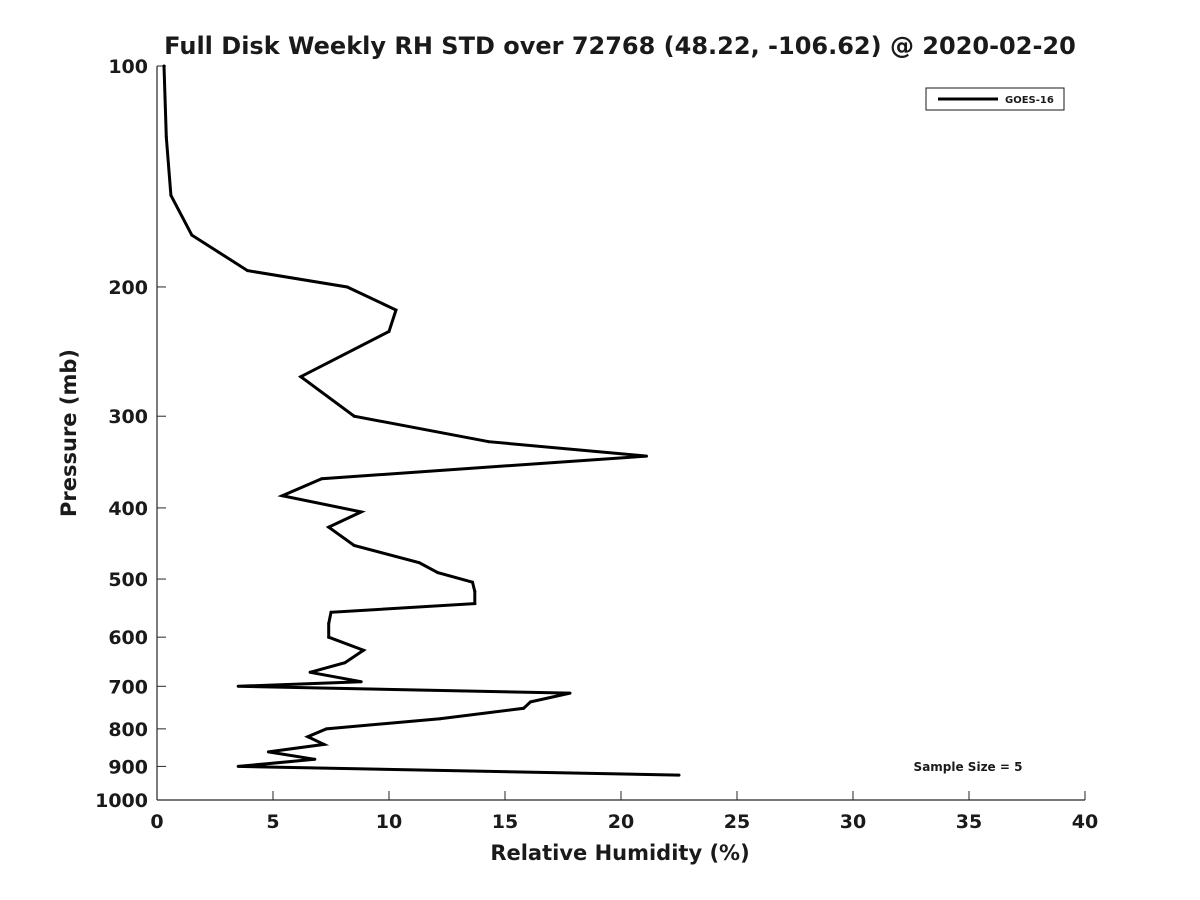 The width and height of the screenshot is (1200, 900). What do you see at coordinates (737, 822) in the screenshot?
I see `x-tick-label: 25` at bounding box center [737, 822].